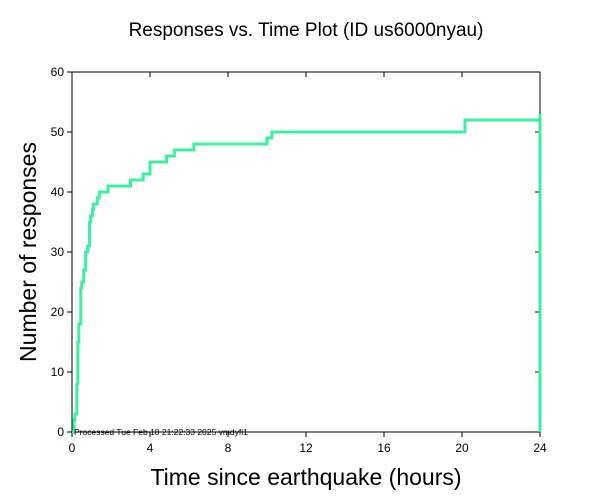  I want to click on x-tick-label: 4, so click(150, 448).